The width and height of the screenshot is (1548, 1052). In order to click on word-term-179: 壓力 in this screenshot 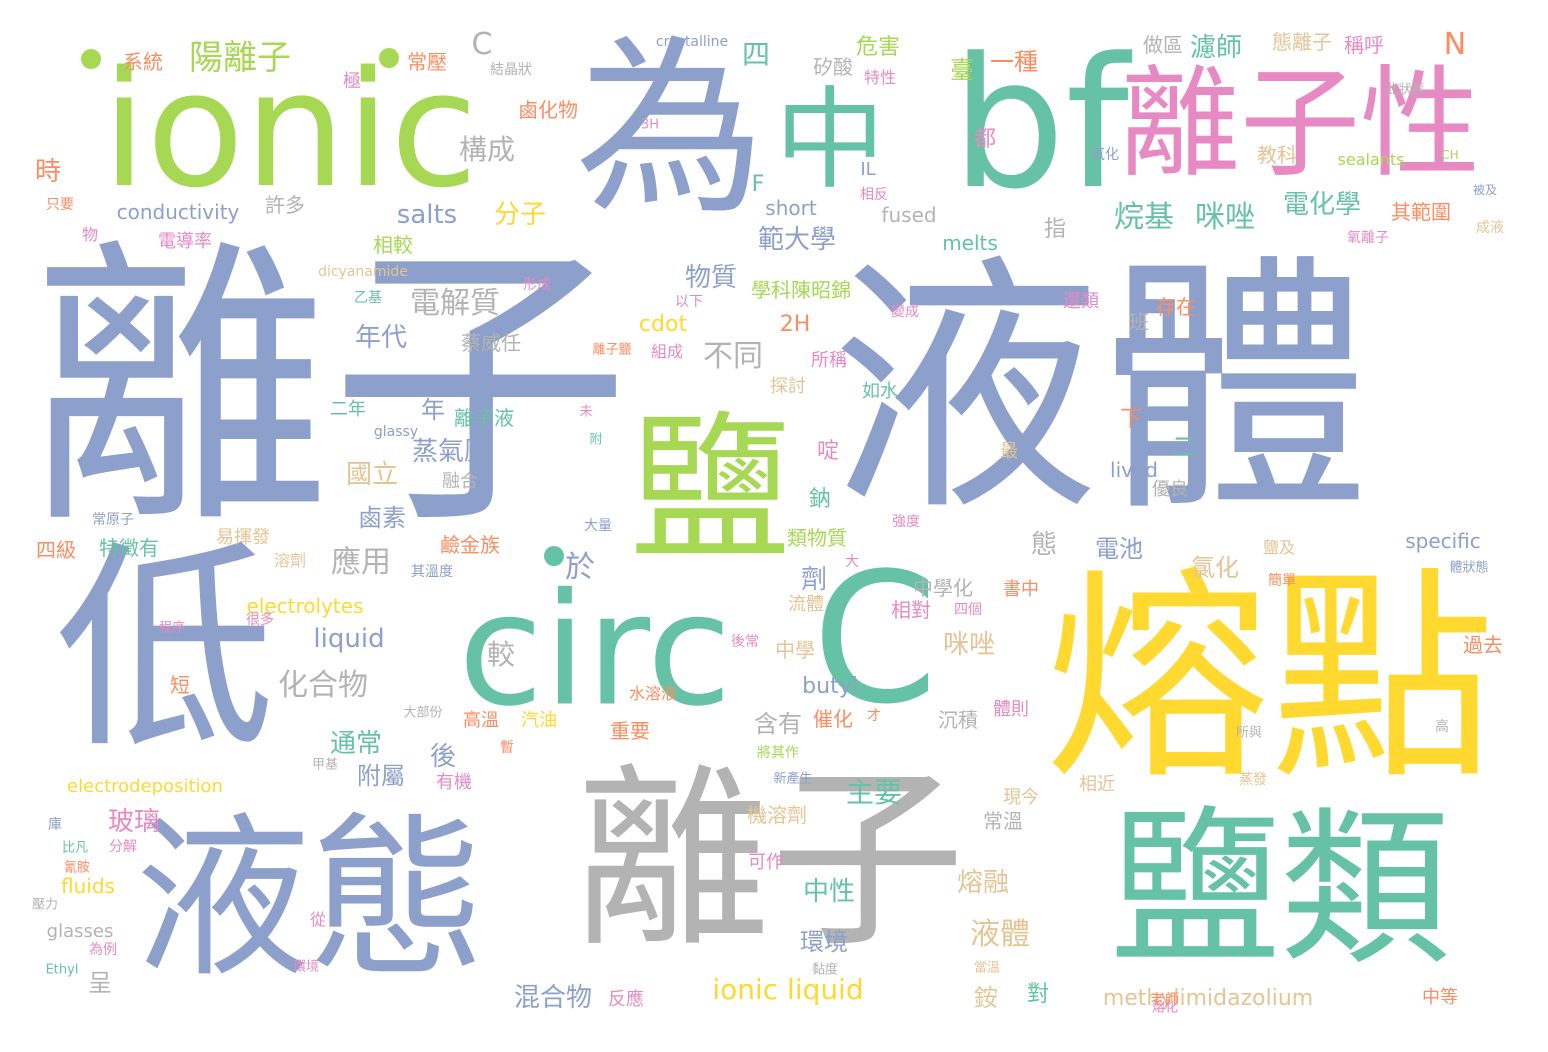, I will do `click(45, 905)`.